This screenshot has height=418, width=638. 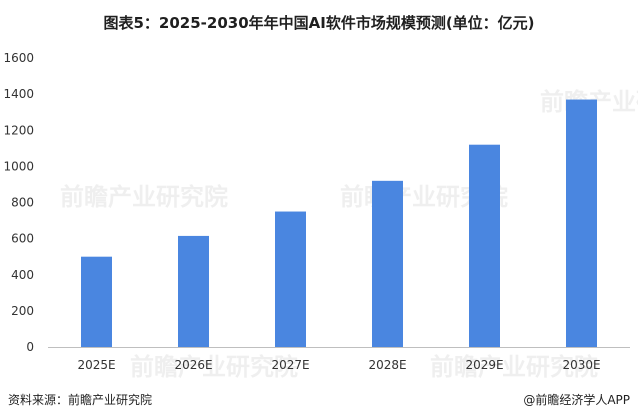 What do you see at coordinates (290, 365) in the screenshot?
I see `x-tick-label: 2027E` at bounding box center [290, 365].